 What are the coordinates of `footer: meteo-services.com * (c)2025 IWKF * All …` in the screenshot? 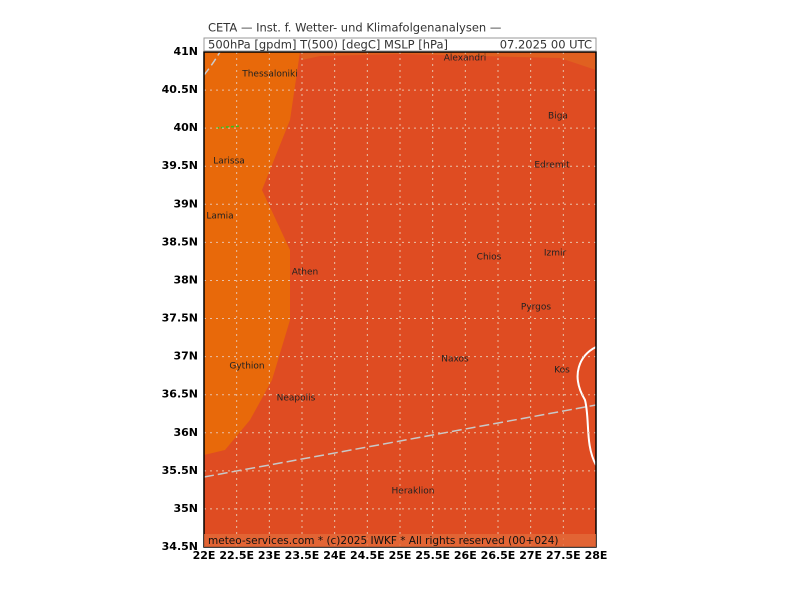 It's located at (383, 541).